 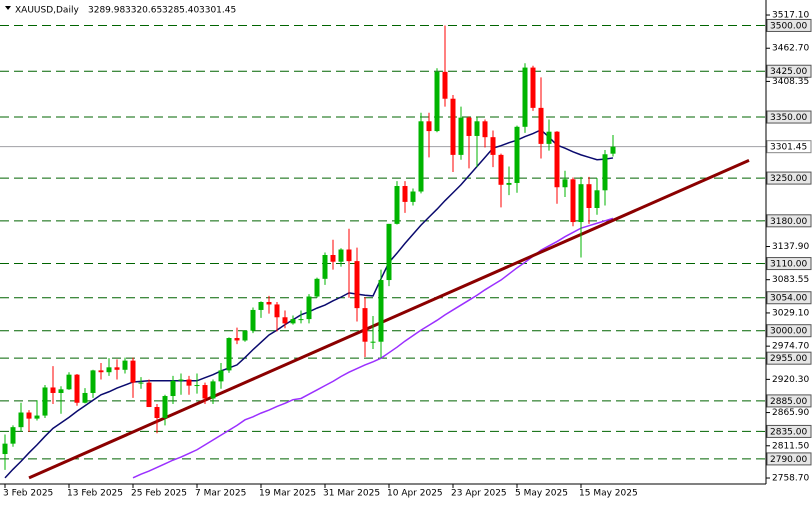 I want to click on y-tick-label: 2758.70, so click(x=790, y=479).